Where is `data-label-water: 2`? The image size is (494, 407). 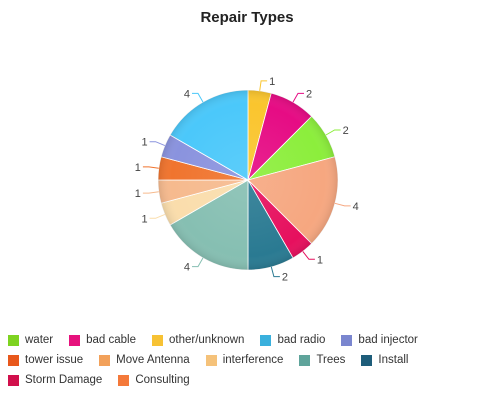
data-label-water: 2 is located at coordinates (346, 131).